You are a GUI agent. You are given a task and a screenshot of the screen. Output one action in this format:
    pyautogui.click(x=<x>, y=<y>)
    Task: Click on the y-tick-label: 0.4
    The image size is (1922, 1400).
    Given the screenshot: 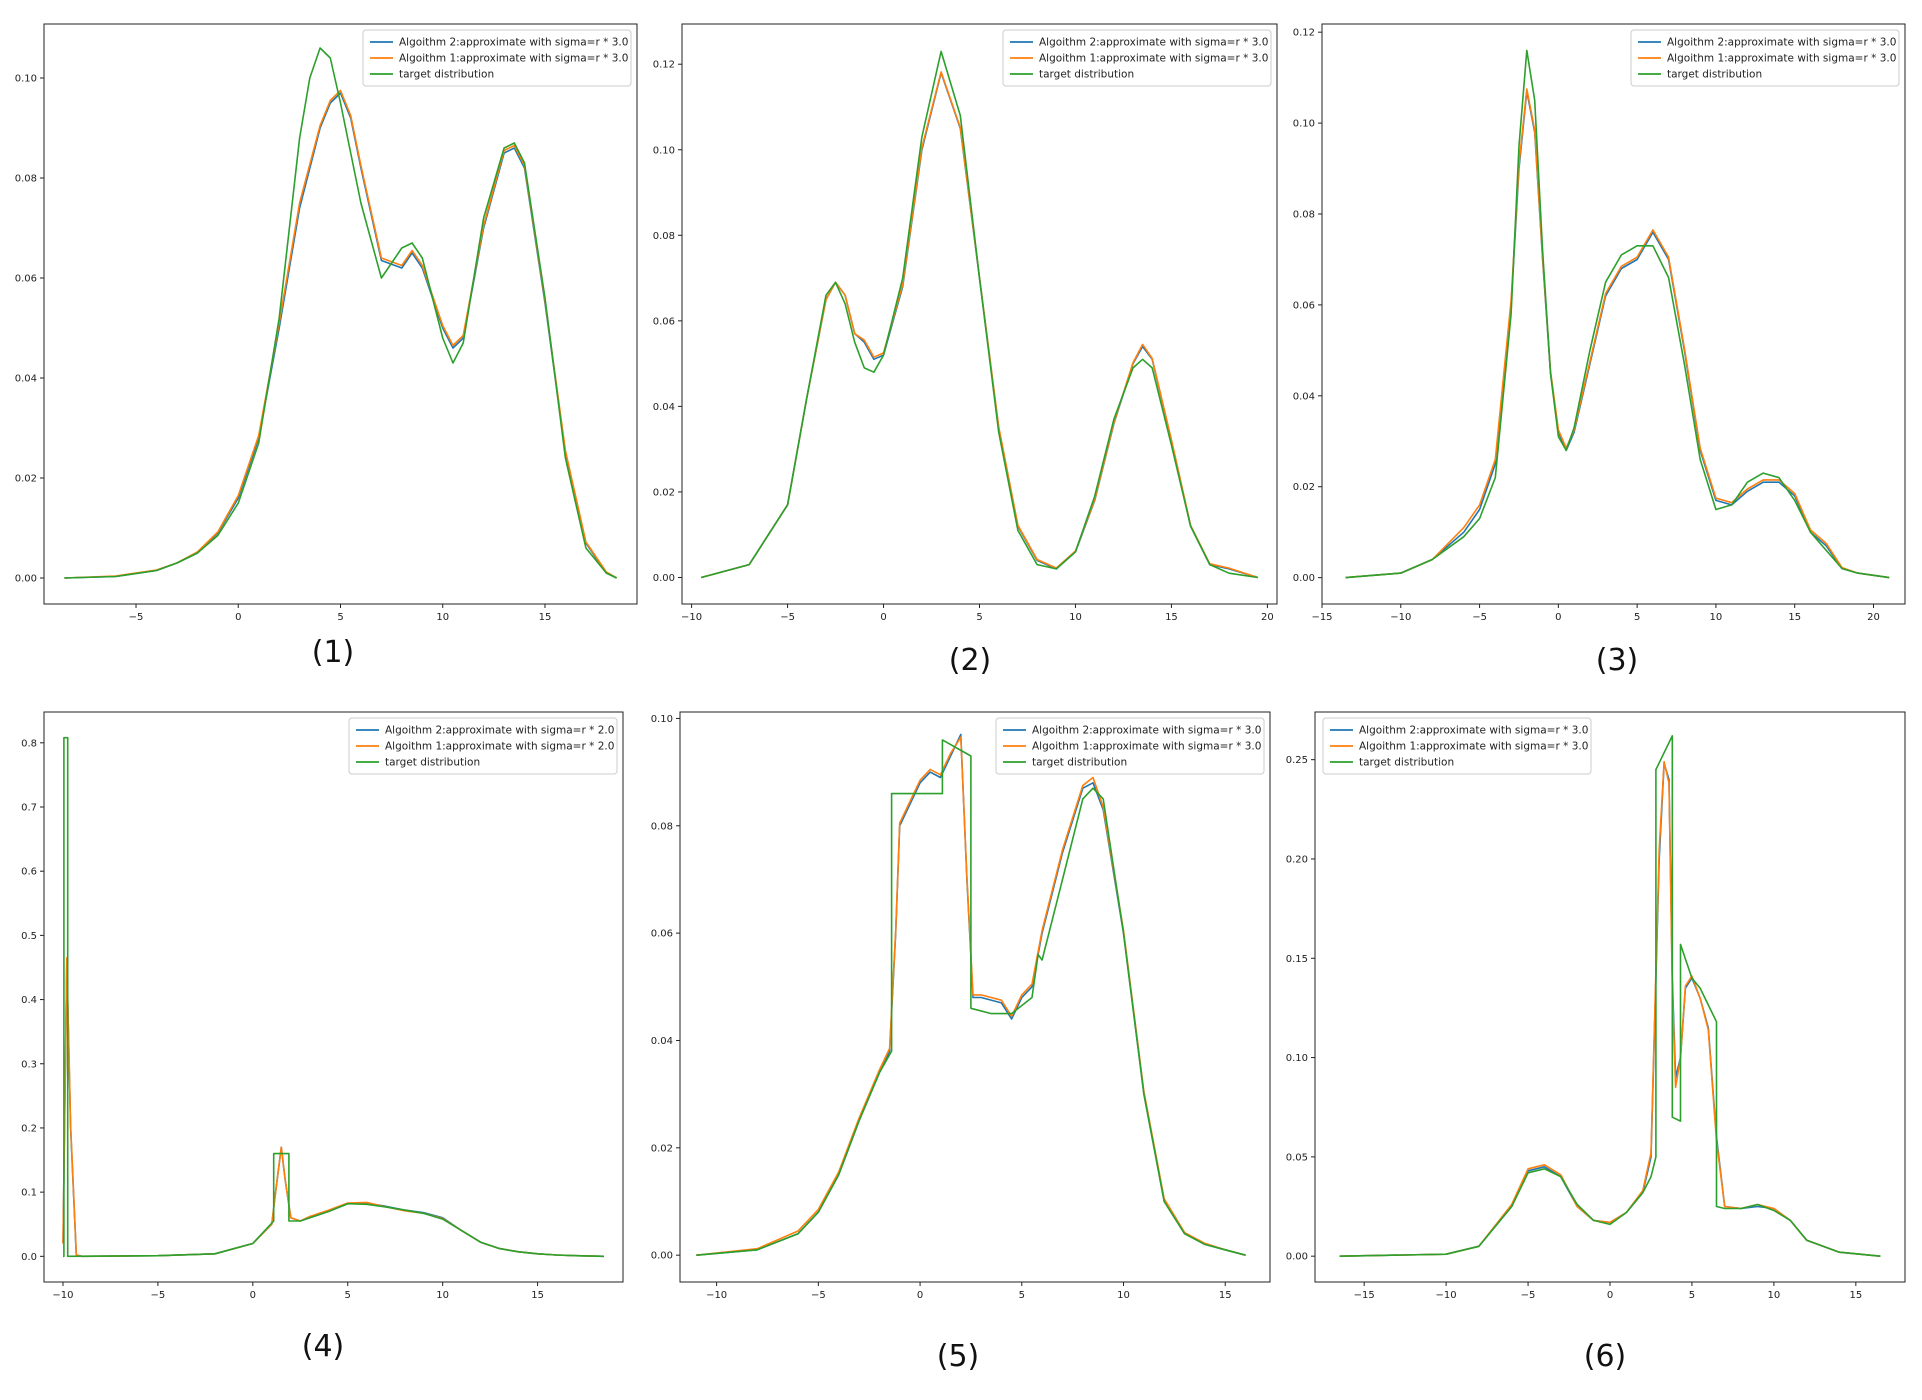 What is the action you would take?
    pyautogui.click(x=29, y=1000)
    